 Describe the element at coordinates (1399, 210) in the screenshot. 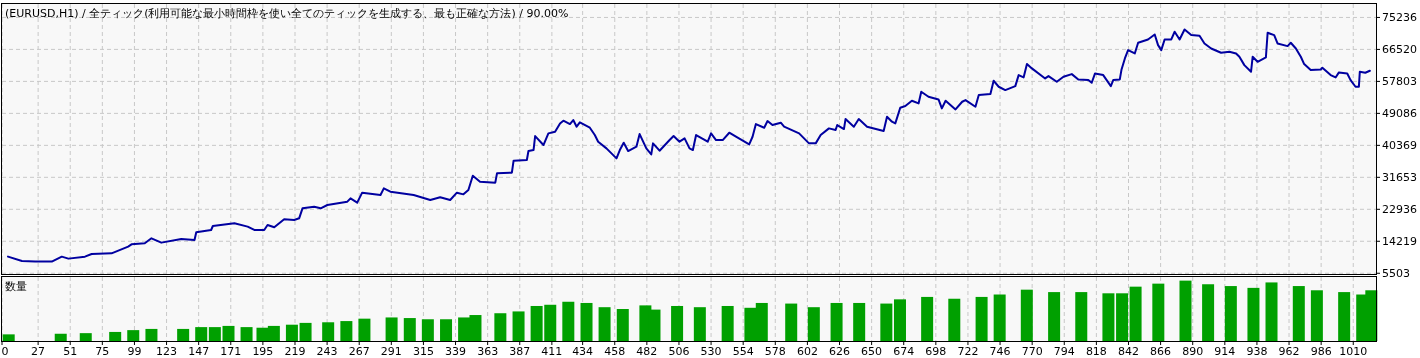

I see `ytick: 22936` at that location.